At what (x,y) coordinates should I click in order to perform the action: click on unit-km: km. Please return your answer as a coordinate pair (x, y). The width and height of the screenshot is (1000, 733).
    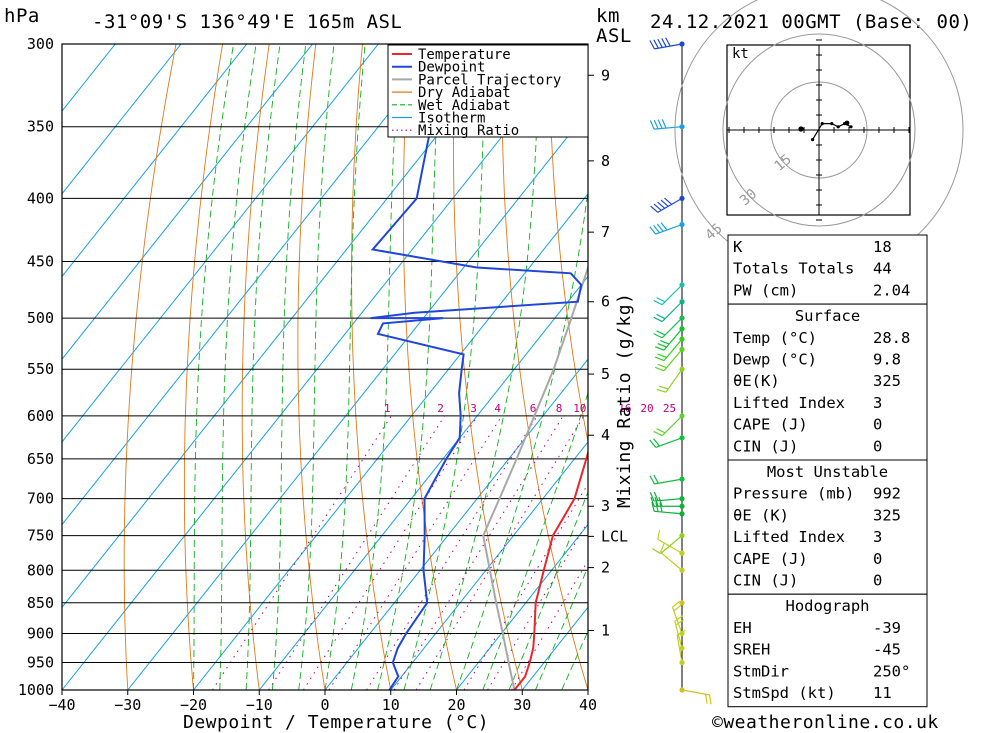
    Looking at the image, I should click on (608, 16).